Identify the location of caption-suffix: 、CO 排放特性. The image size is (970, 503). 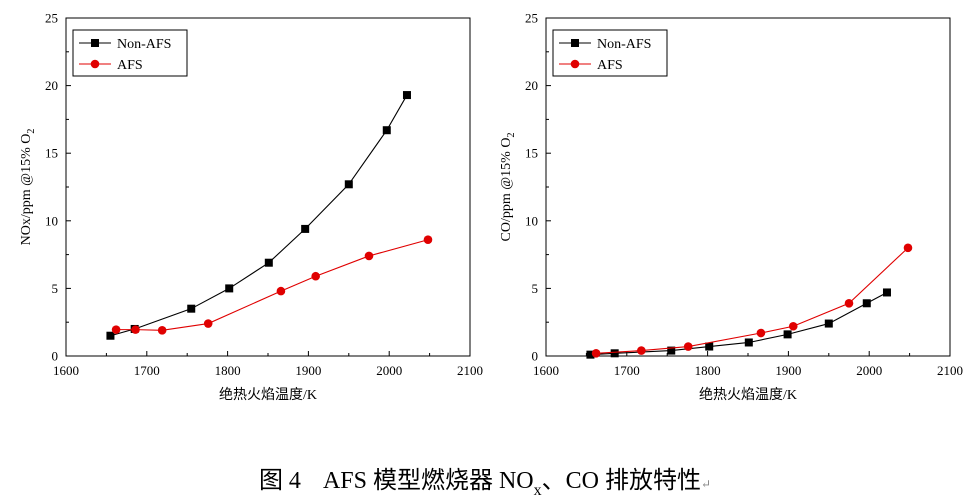
(621, 480).